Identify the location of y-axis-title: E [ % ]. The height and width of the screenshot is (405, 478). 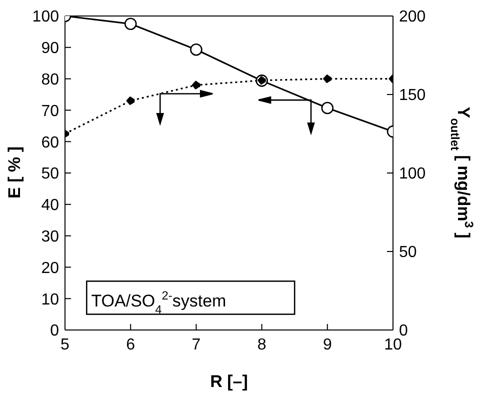
(14, 172).